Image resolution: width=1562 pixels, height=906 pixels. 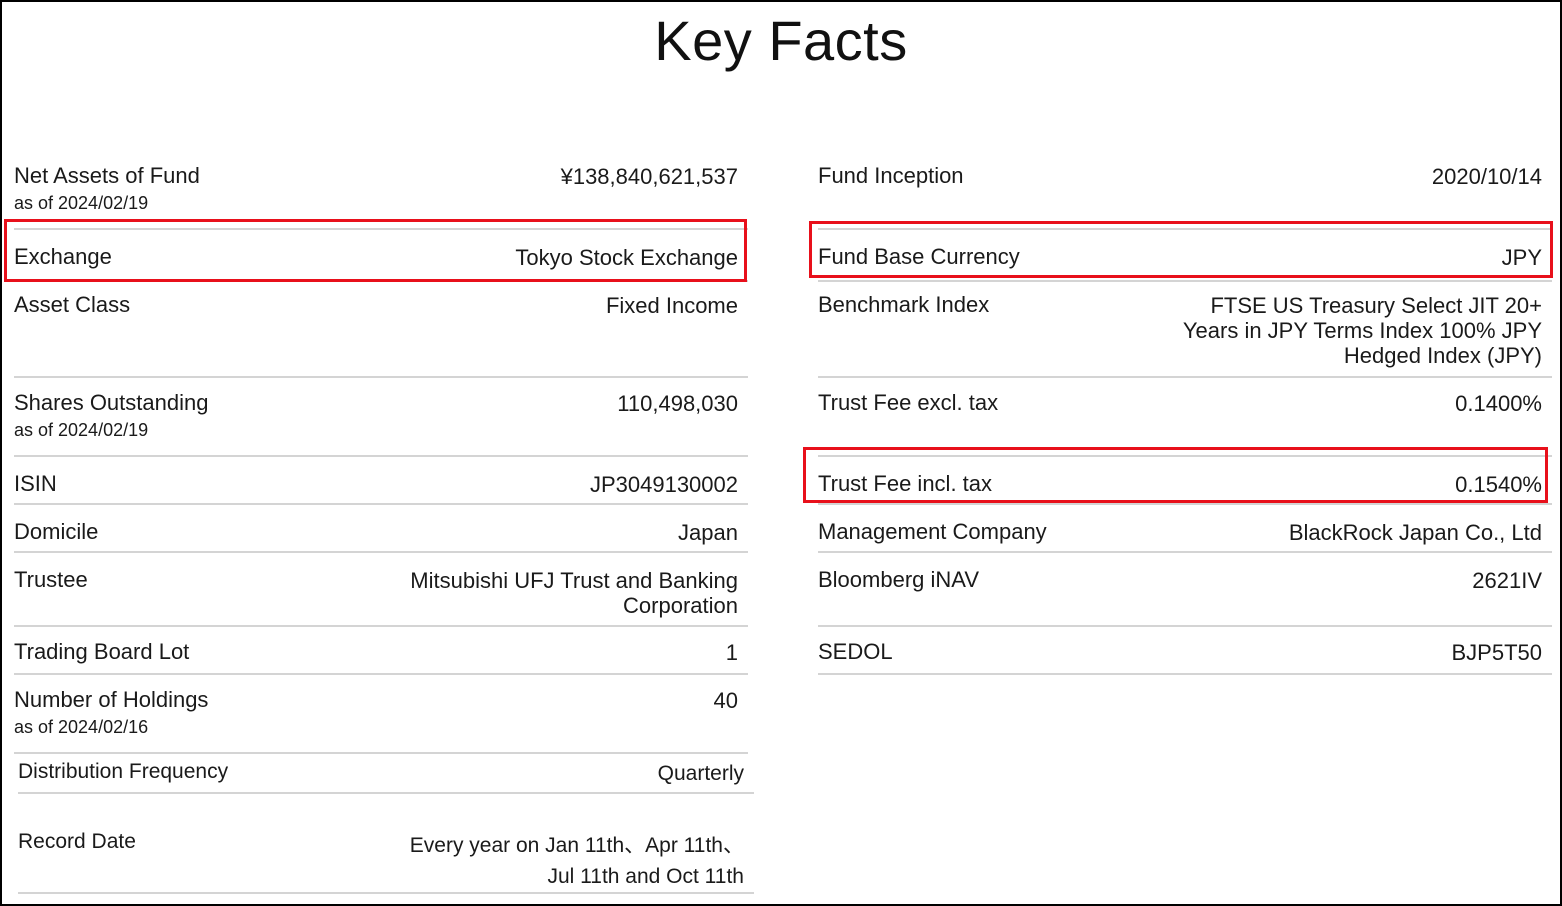 I want to click on fact-label: ISIN, so click(x=35, y=483).